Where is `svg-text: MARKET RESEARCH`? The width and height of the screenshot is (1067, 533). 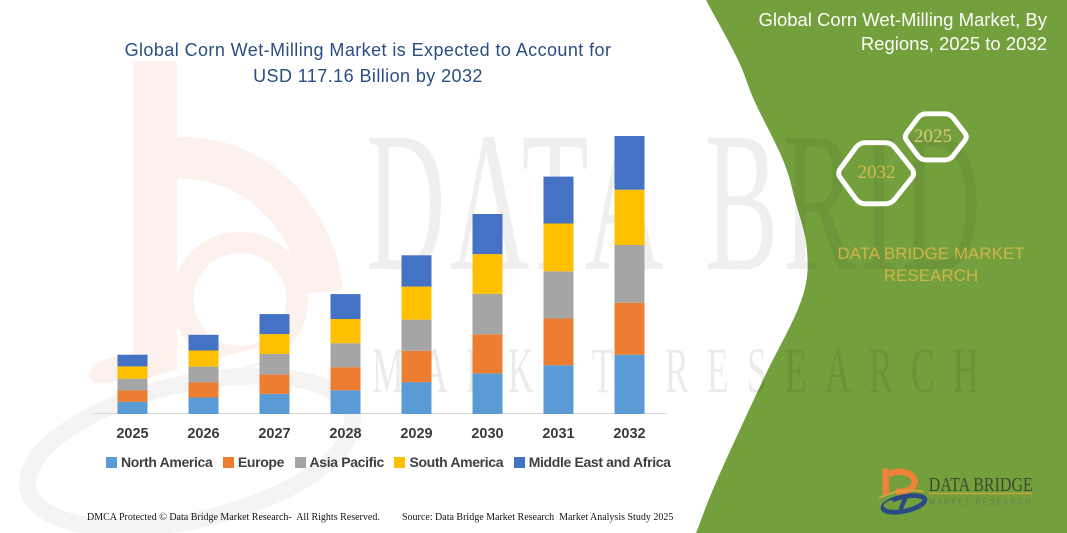 svg-text: MARKET RESEARCH is located at coordinates (980, 502).